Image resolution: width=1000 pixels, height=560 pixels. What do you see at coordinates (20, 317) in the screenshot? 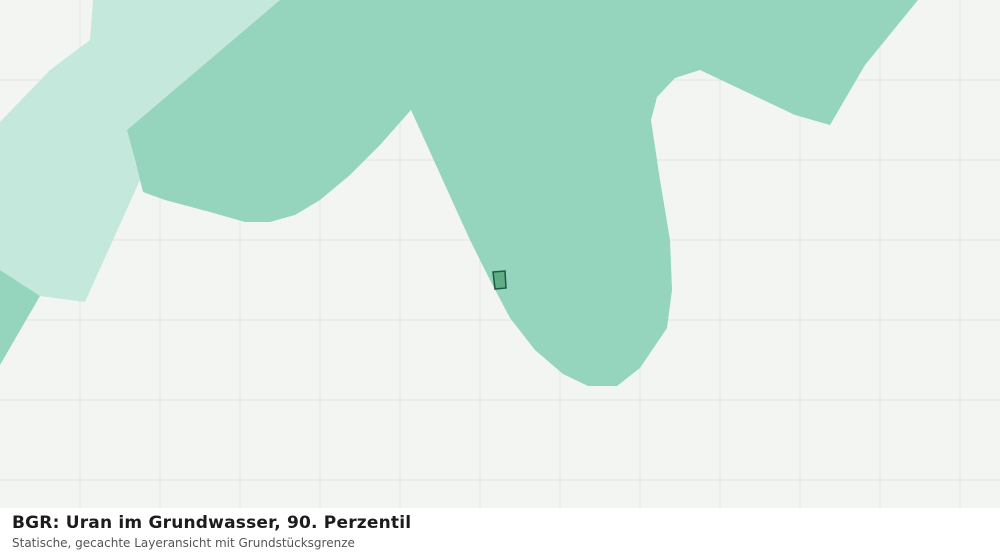
I see `dark-zone` at bounding box center [20, 317].